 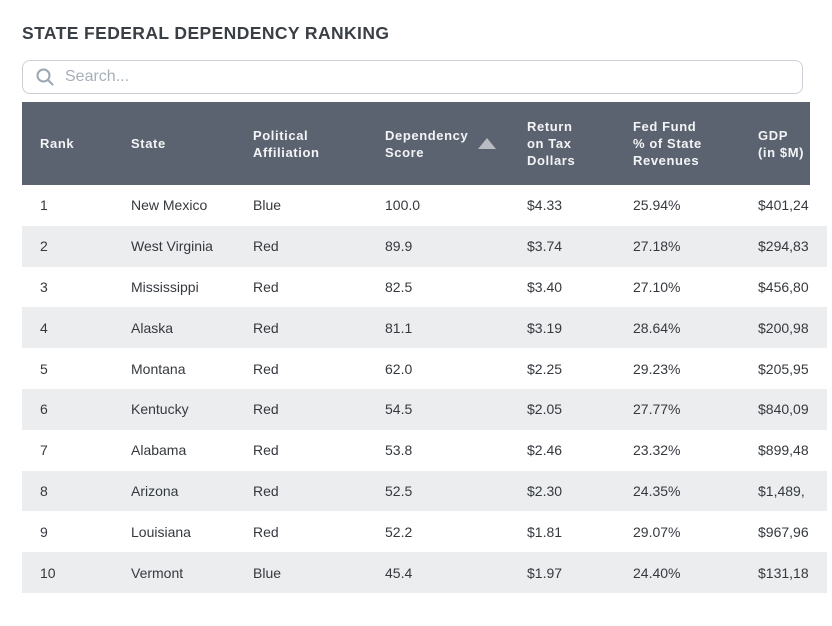 I want to click on page-title: STATE FEDERAL DEPENDENCY RANKING, so click(x=206, y=33).